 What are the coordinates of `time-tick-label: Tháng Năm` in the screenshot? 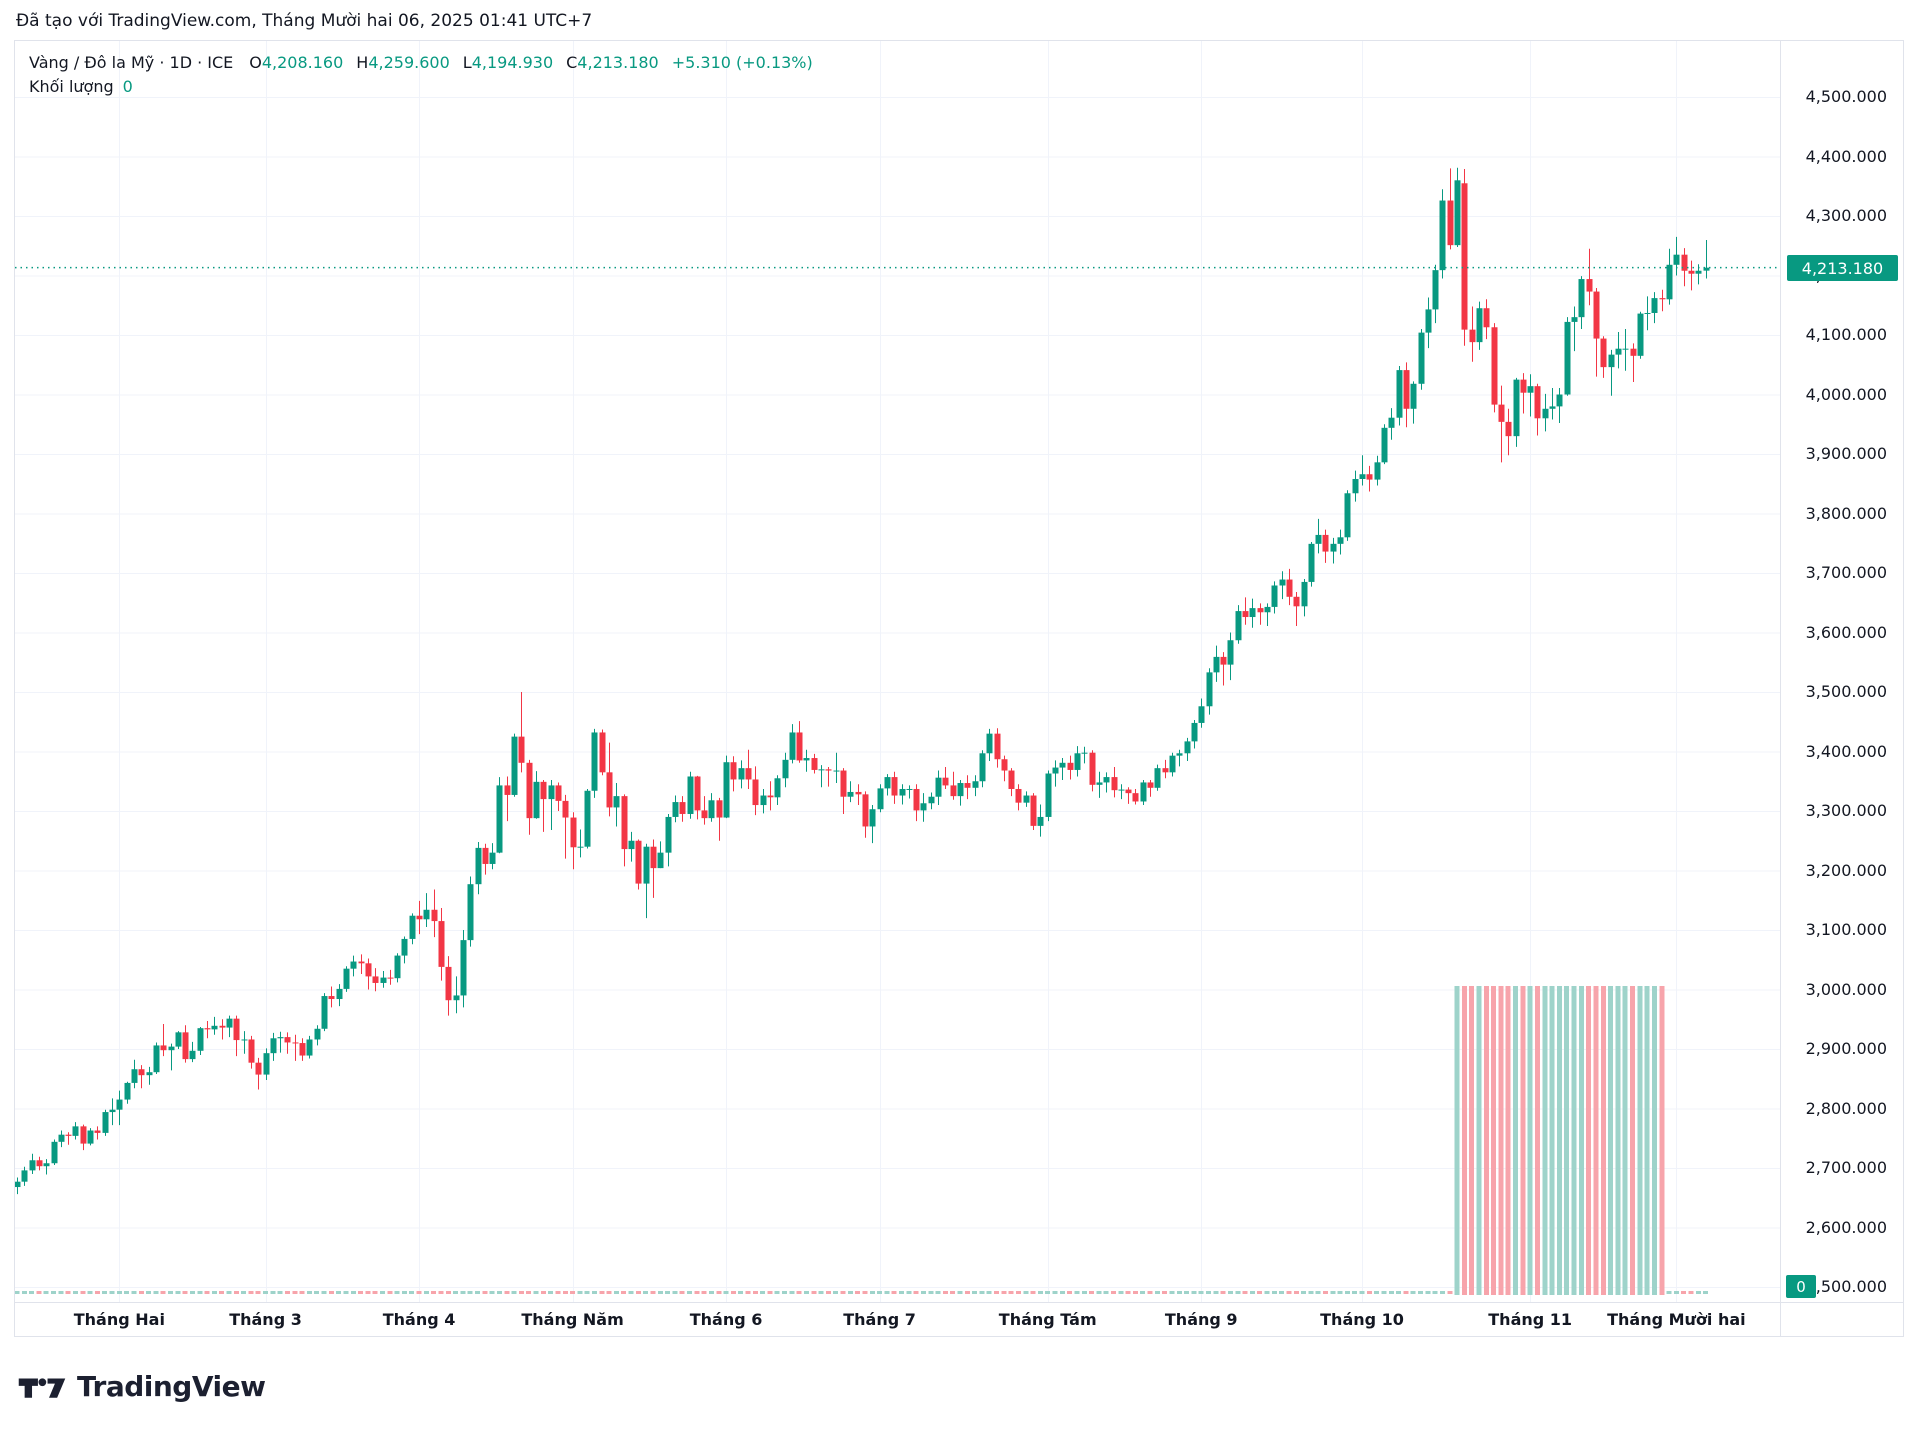 It's located at (572, 1319).